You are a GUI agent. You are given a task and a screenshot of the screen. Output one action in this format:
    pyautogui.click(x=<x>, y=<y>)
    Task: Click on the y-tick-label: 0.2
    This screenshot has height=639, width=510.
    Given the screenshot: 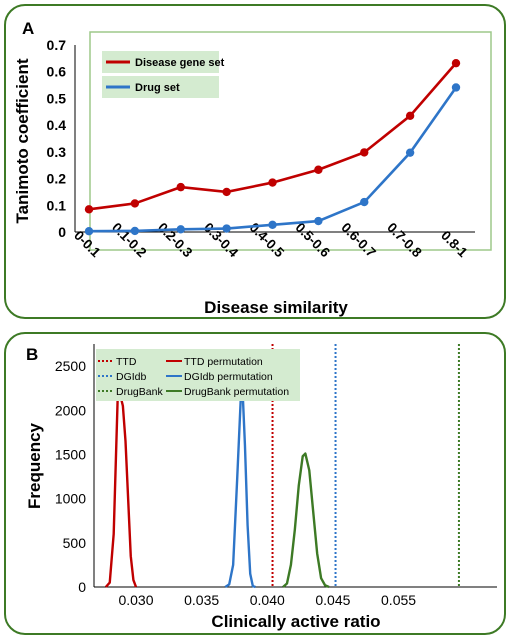 What is the action you would take?
    pyautogui.click(x=57, y=179)
    